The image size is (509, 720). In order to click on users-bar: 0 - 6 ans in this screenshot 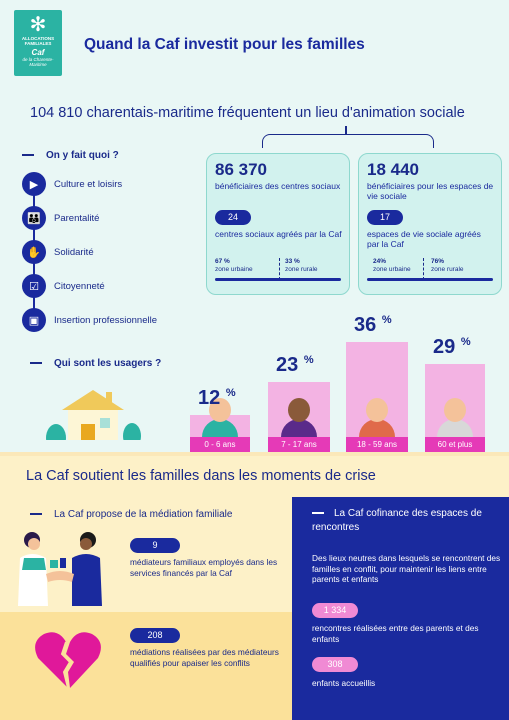, I will do `click(220, 425)`.